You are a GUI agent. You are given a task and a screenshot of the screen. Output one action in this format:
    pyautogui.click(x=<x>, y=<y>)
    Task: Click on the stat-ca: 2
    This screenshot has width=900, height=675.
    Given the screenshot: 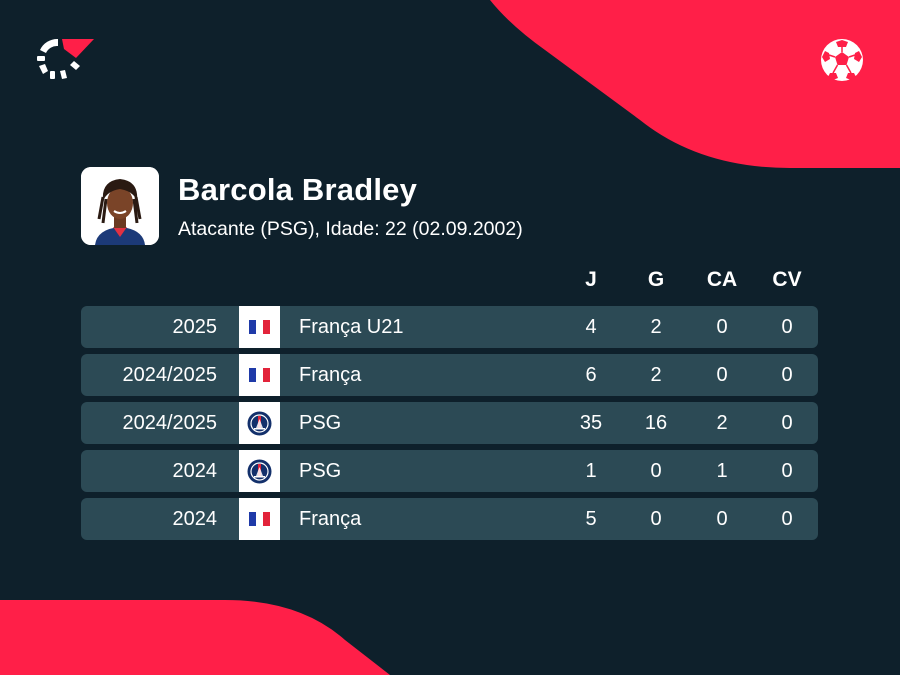 What is the action you would take?
    pyautogui.click(x=722, y=423)
    